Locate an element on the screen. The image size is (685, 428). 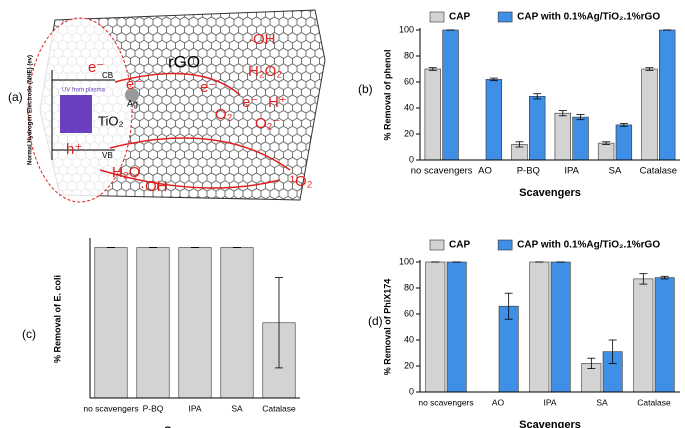
inset-label: UV from plasma is located at coordinates (84, 91).